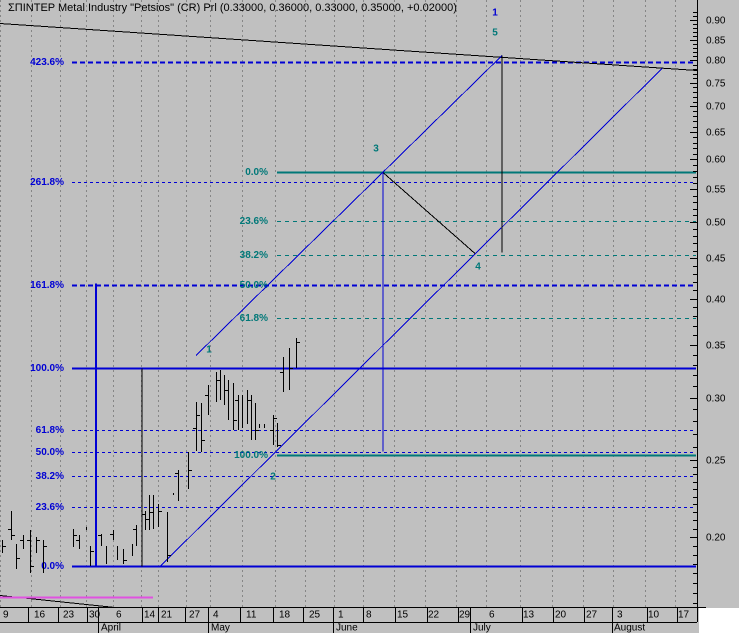  Describe the element at coordinates (150, 615) in the screenshot. I see `date-label: 14` at that location.